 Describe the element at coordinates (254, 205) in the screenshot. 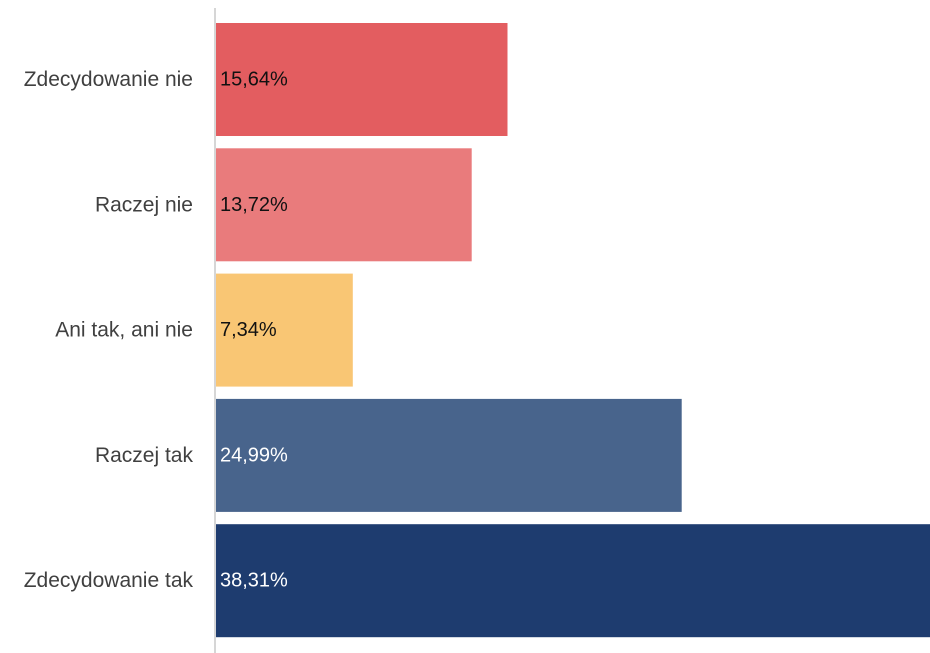

I see `value-label-1: 13,72%` at that location.